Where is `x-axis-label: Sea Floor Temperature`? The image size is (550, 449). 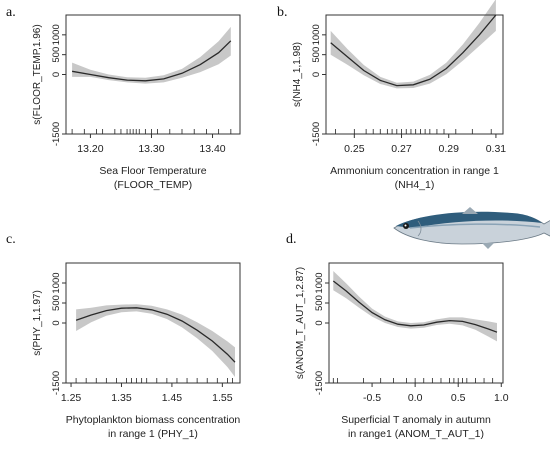
x-axis-label: Sea Floor Temperature is located at coordinates (152, 171).